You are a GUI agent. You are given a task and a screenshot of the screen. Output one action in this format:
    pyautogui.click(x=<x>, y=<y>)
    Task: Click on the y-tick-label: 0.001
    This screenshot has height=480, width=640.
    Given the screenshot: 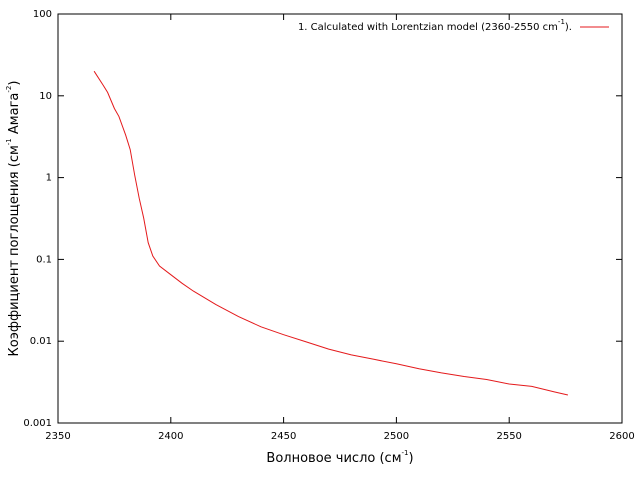 What is the action you would take?
    pyautogui.click(x=37, y=423)
    